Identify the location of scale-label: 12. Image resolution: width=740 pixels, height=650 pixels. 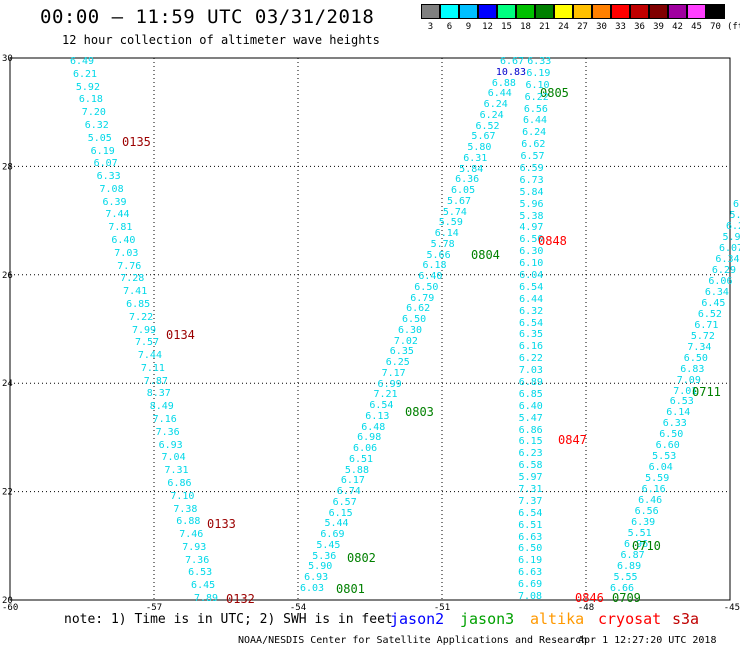
(487, 27).